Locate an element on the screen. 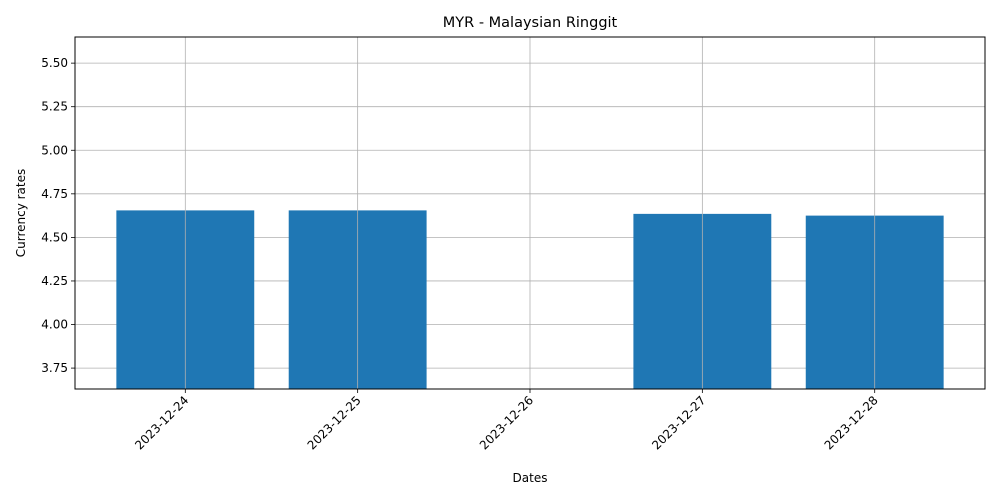 The height and width of the screenshot is (500, 1000). y-axis-label: Currency rates is located at coordinates (21, 213).